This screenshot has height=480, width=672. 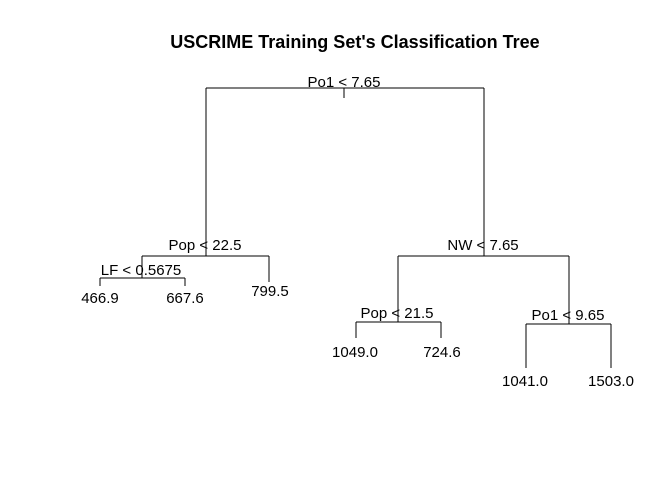 What do you see at coordinates (482, 245) in the screenshot?
I see `right-split-label: NW < 7.65` at bounding box center [482, 245].